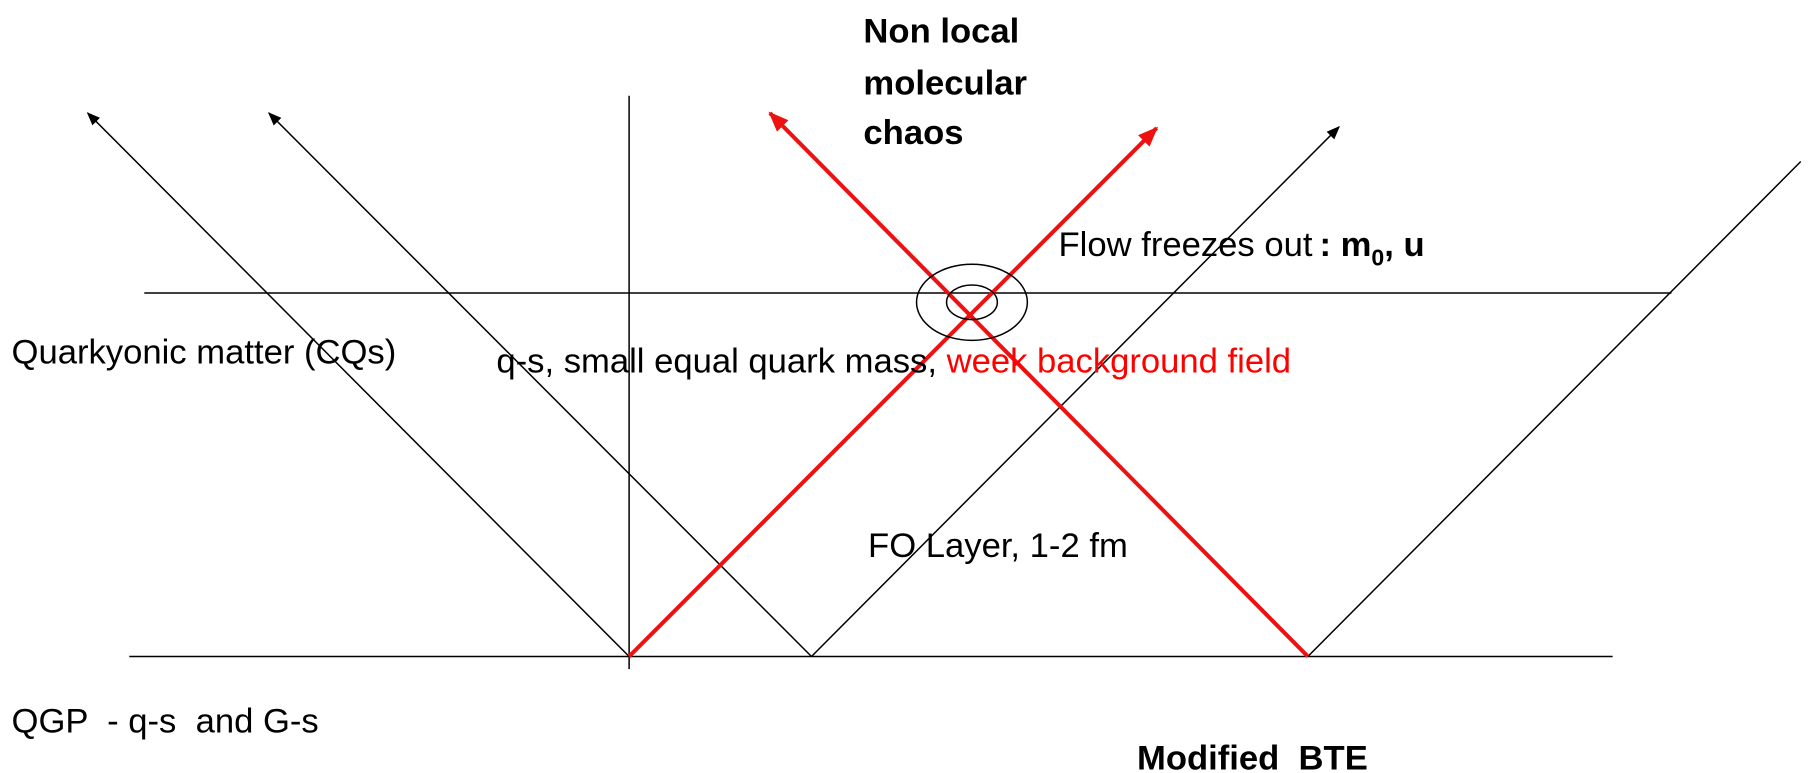 This screenshot has width=1810, height=773. I want to click on label: chaos, so click(913, 133).